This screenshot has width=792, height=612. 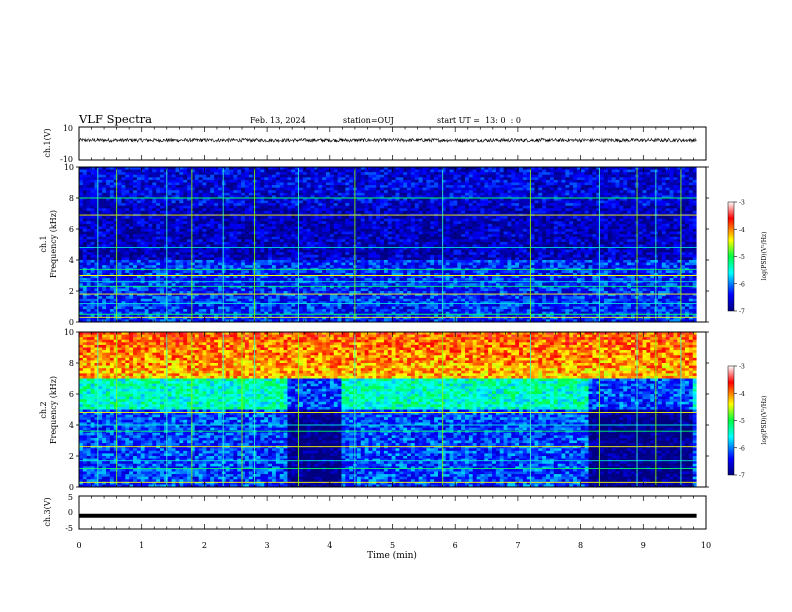 What do you see at coordinates (742, 448) in the screenshot?
I see `ch2-colorbar-tick: -6` at bounding box center [742, 448].